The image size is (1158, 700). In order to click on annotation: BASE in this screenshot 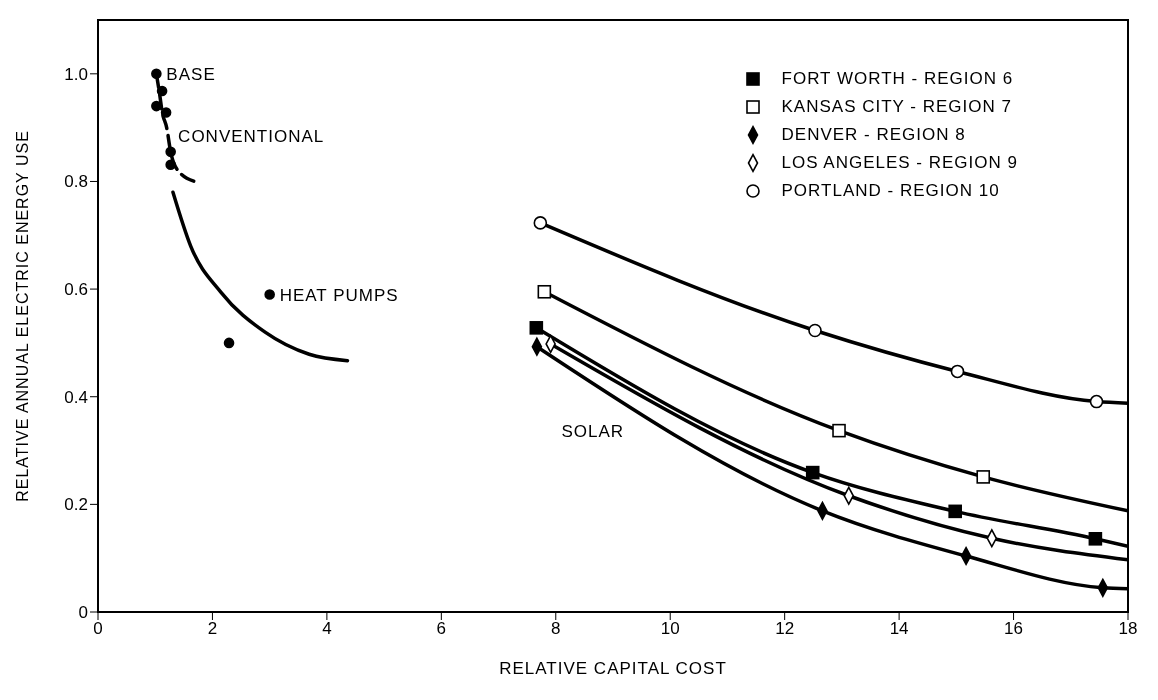, I will do `click(191, 74)`.